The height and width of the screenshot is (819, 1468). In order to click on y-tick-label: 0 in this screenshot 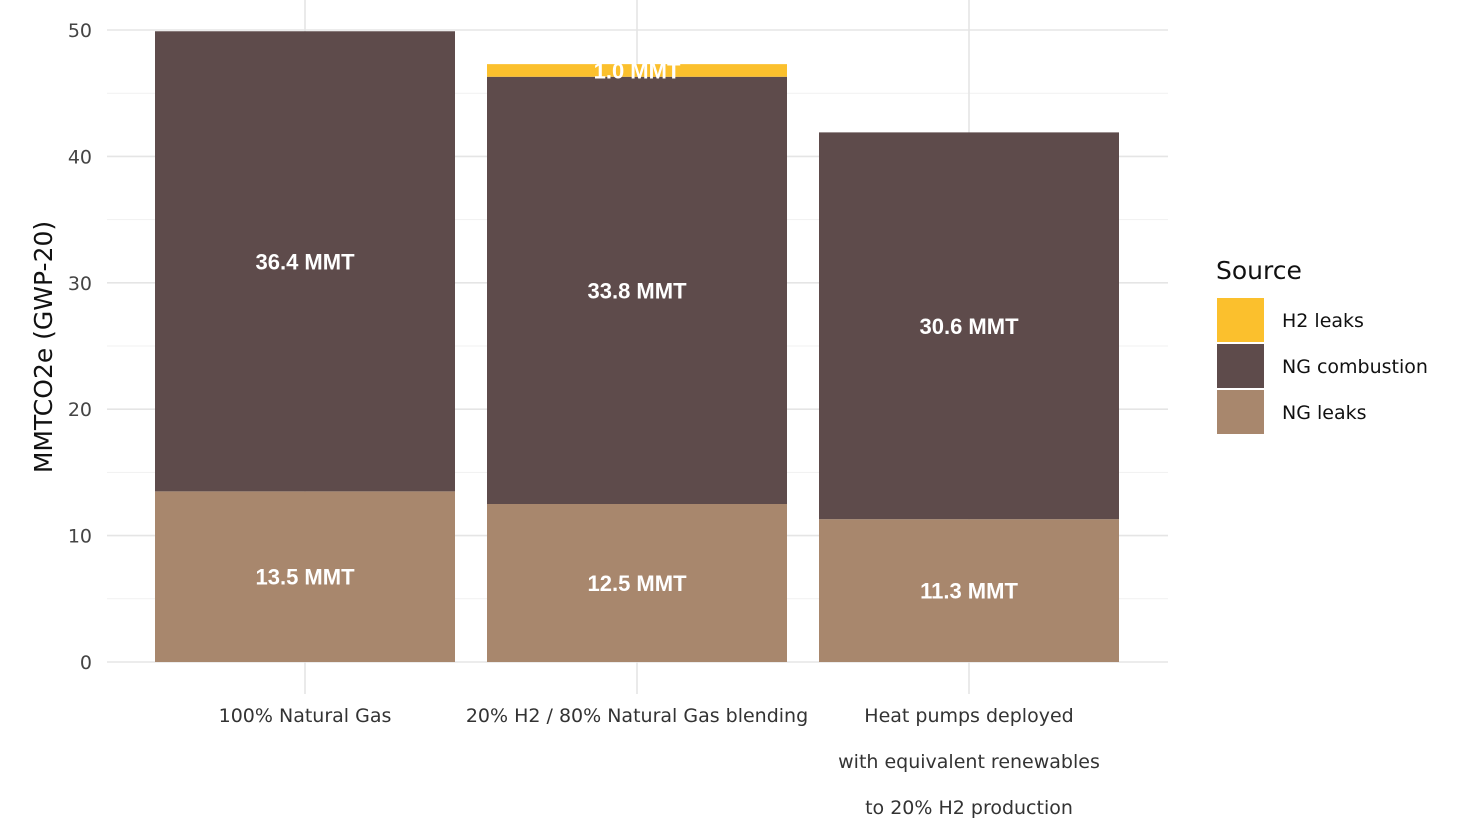, I will do `click(86, 663)`.